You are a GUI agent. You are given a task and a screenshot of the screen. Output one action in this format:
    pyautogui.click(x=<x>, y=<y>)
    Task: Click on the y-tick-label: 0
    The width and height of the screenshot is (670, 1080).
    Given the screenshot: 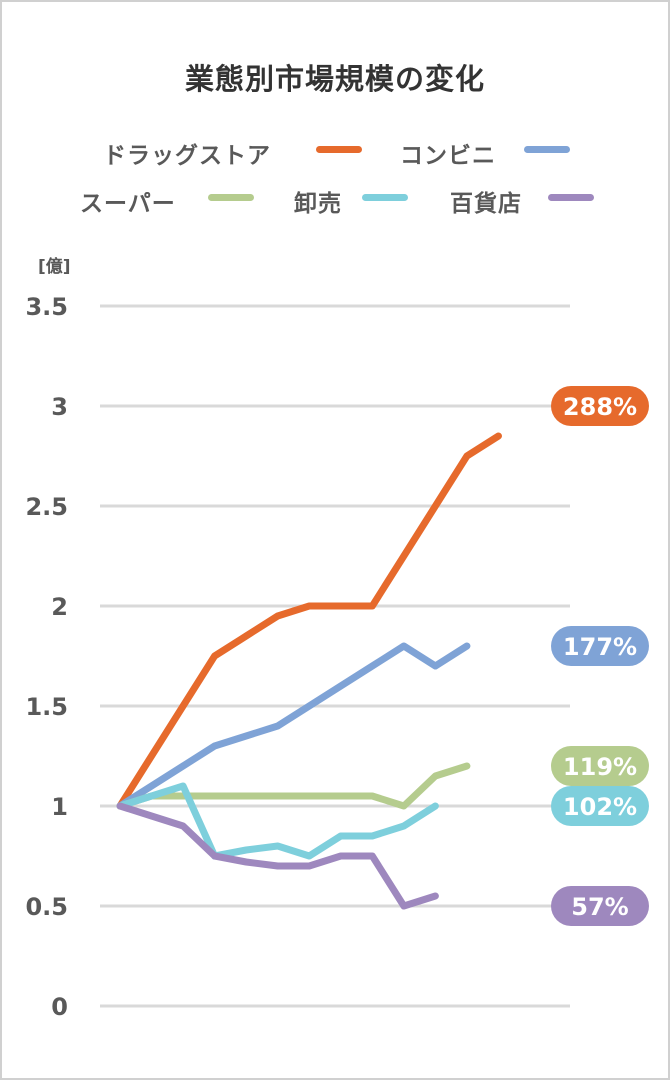 What is the action you would take?
    pyautogui.click(x=59, y=1007)
    